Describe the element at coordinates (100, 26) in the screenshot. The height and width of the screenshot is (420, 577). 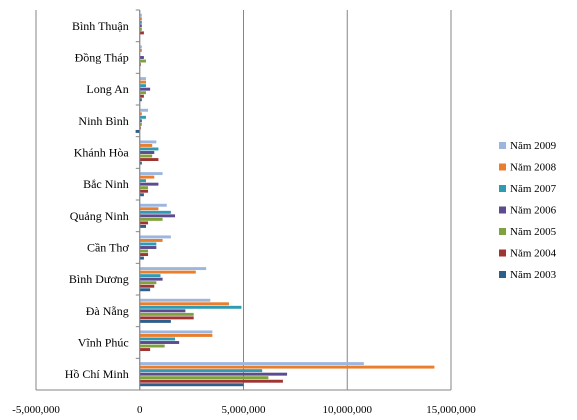
I see `category-label: Bình Thuận` at that location.